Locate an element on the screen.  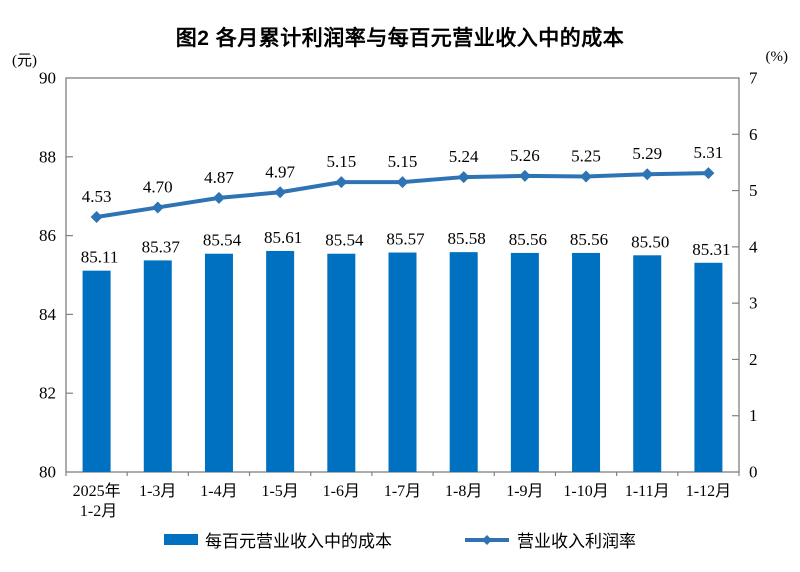
line-value-label: 5.29 is located at coordinates (647, 153).